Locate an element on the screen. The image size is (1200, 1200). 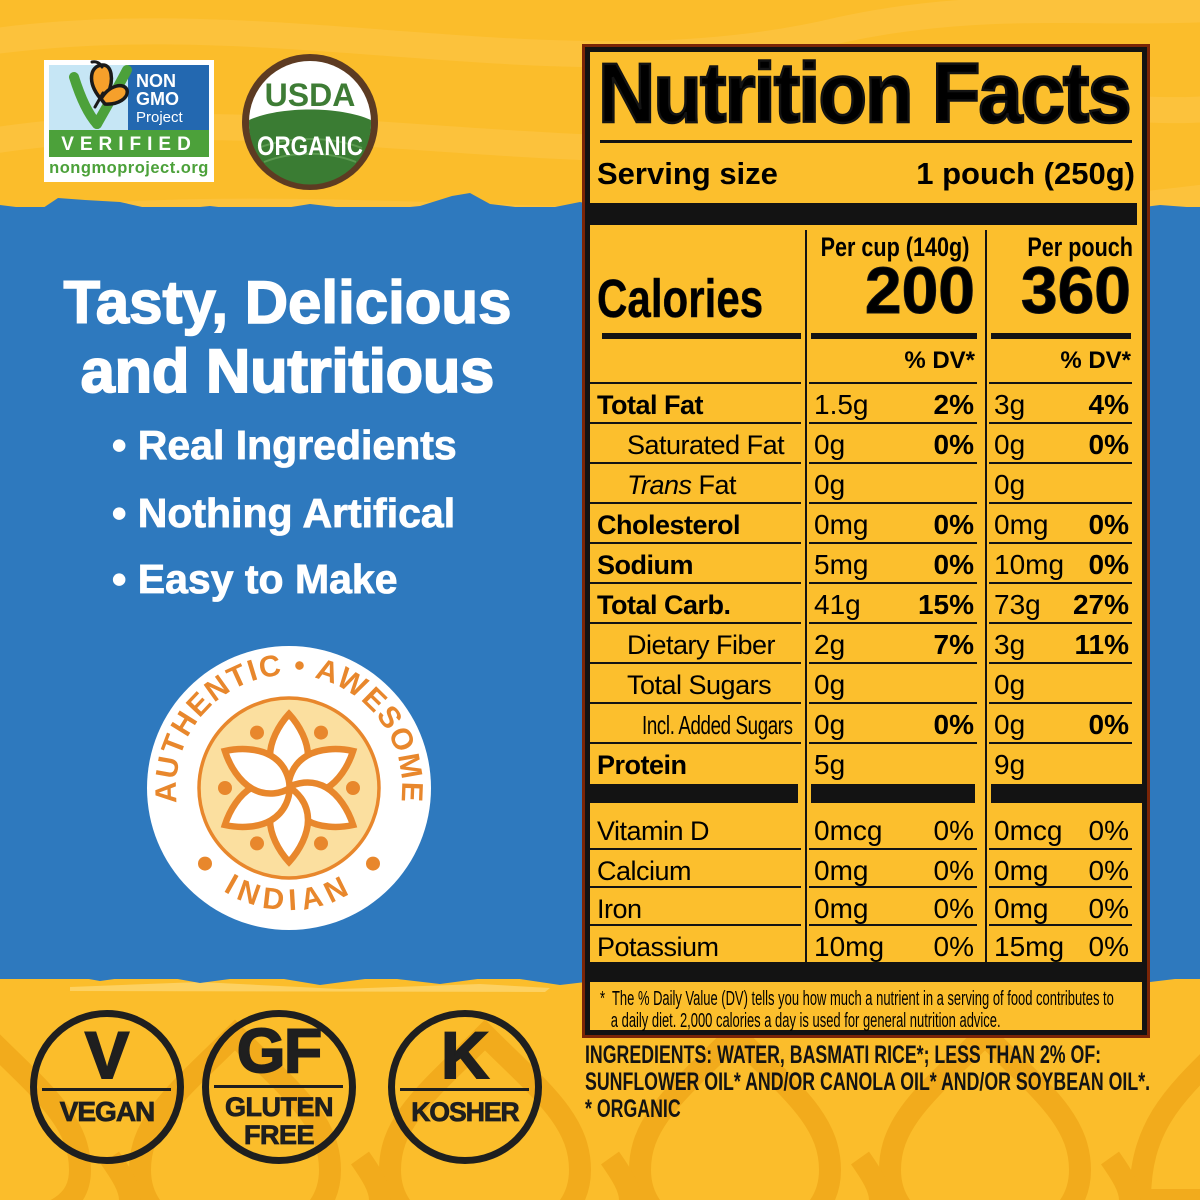
svg-text: ORGANIC is located at coordinates (310, 146).